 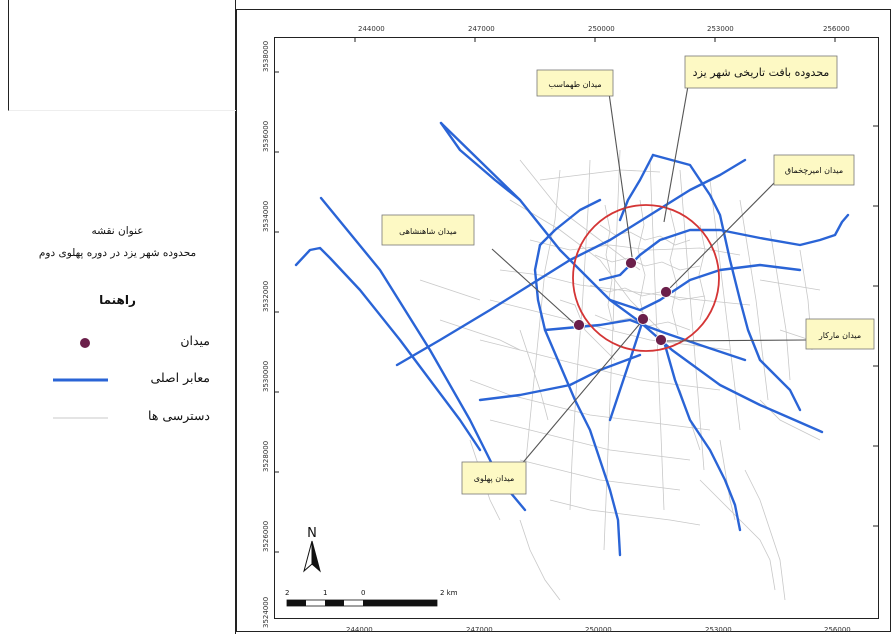 I want to click on callout-tahmasb-text: میدان طهماسب, so click(x=574, y=84).